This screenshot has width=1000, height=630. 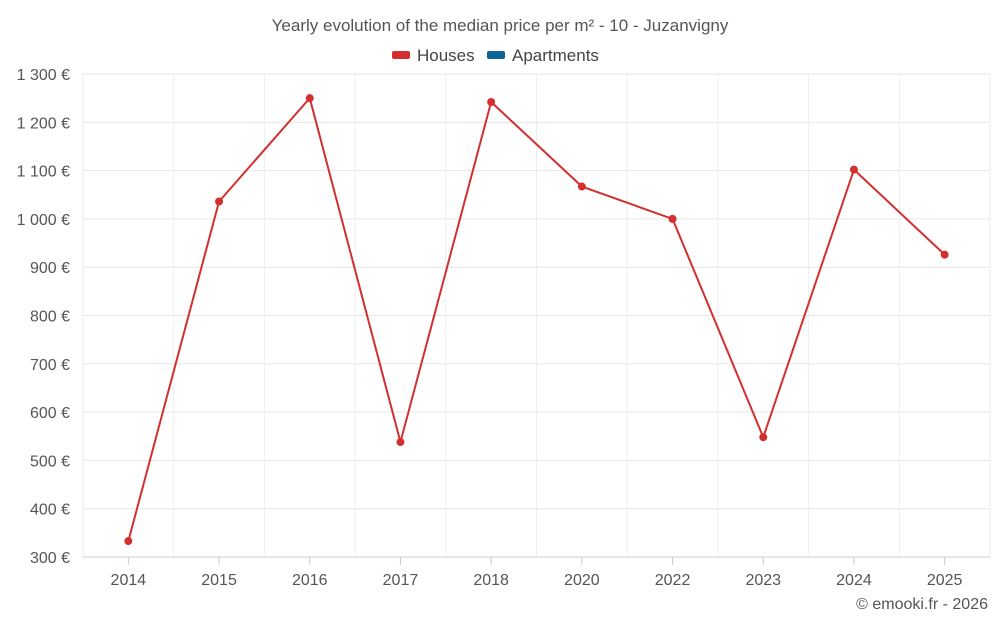 What do you see at coordinates (50, 365) in the screenshot?
I see `y-tick-label: 700 €` at bounding box center [50, 365].